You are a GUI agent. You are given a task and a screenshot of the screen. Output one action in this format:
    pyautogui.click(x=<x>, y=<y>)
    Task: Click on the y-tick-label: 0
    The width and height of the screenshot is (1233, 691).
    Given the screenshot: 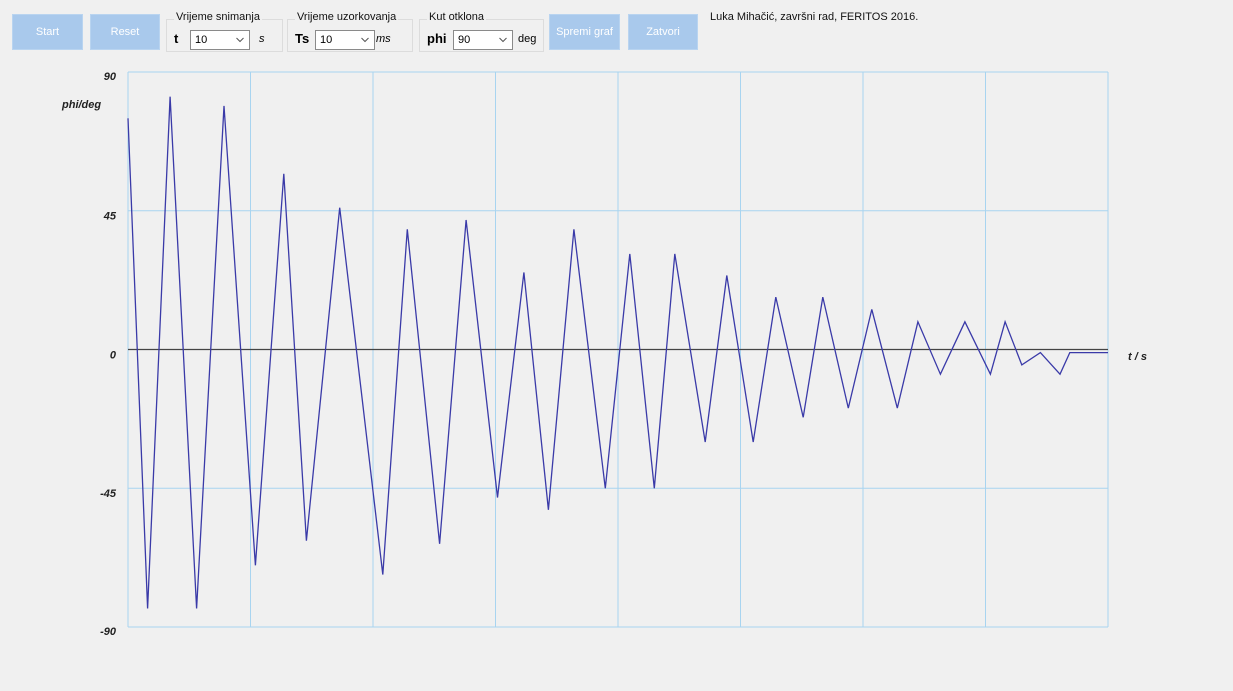 What is the action you would take?
    pyautogui.click(x=113, y=355)
    